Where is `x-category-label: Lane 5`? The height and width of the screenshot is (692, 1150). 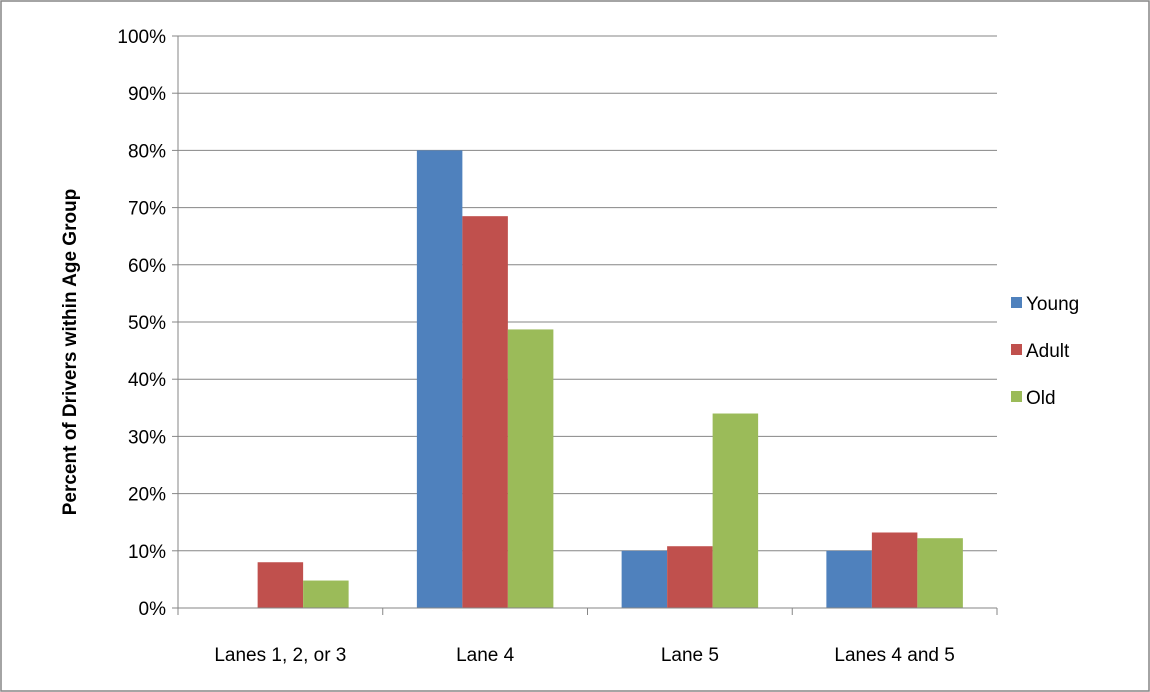
x-category-label: Lane 5 is located at coordinates (690, 655).